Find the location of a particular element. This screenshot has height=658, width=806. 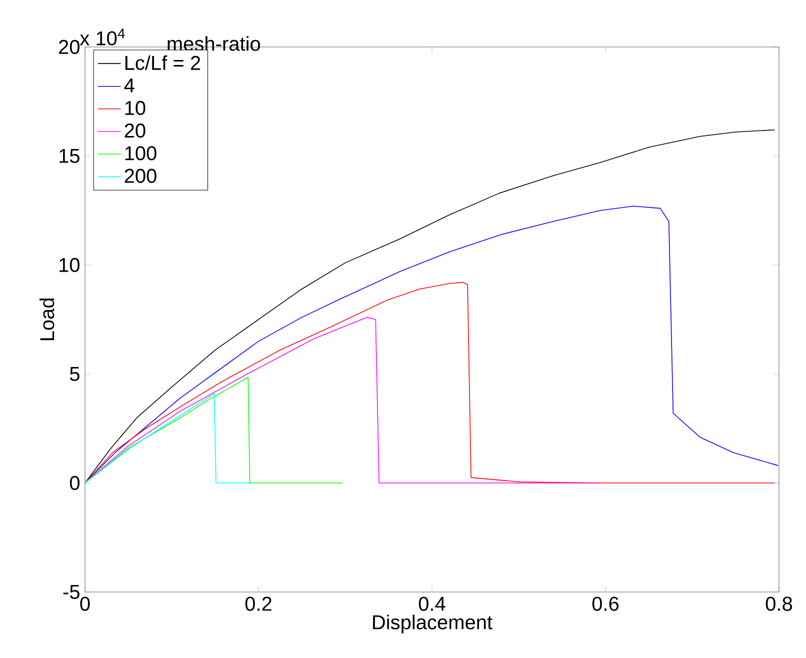

legend-label: 4 is located at coordinates (129, 85).